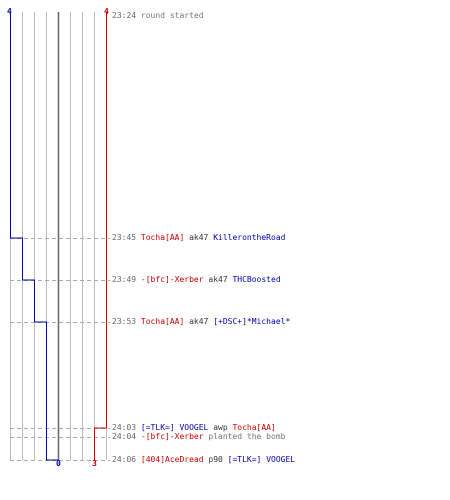  What do you see at coordinates (100, 236) in the screenshot?
I see `red-team-alive-line` at bounding box center [100, 236].